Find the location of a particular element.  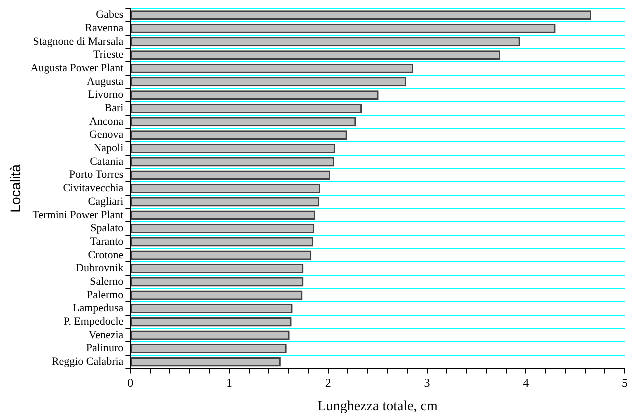

y-tick-label: Augusta is located at coordinates (105, 82).